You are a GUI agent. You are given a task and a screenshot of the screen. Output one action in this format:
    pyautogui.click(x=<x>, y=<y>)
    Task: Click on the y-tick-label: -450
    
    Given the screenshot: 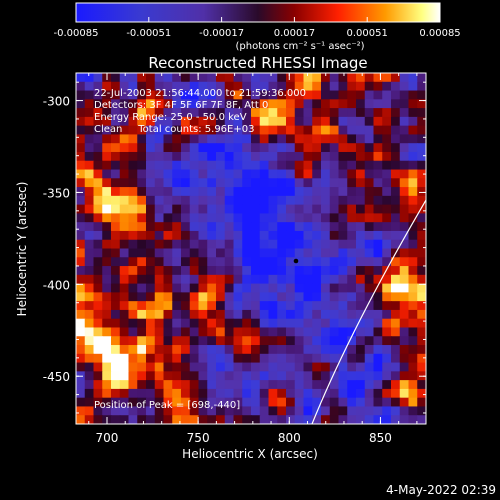 What is the action you would take?
    pyautogui.click(x=56, y=377)
    